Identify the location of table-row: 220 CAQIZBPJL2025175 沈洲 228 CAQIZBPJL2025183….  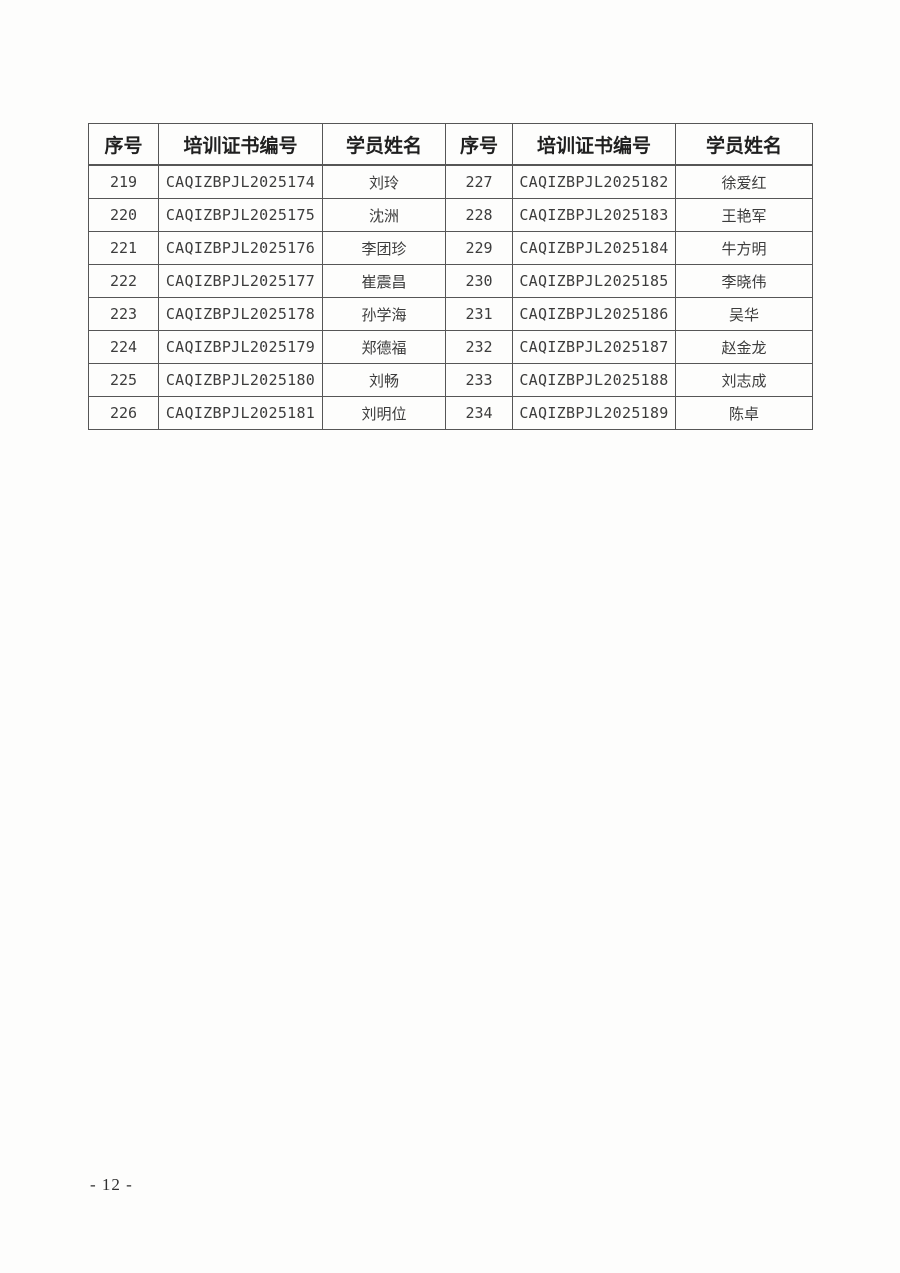
(450, 215).